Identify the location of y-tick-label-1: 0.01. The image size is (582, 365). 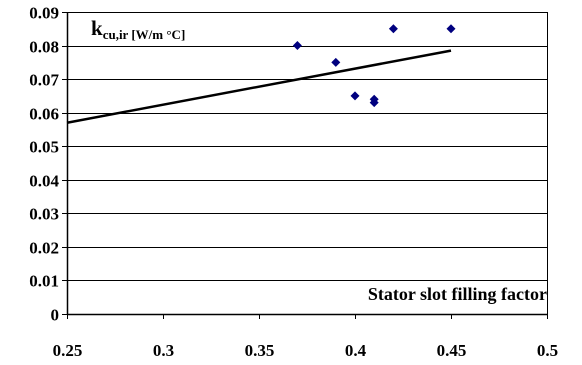
(44, 281).